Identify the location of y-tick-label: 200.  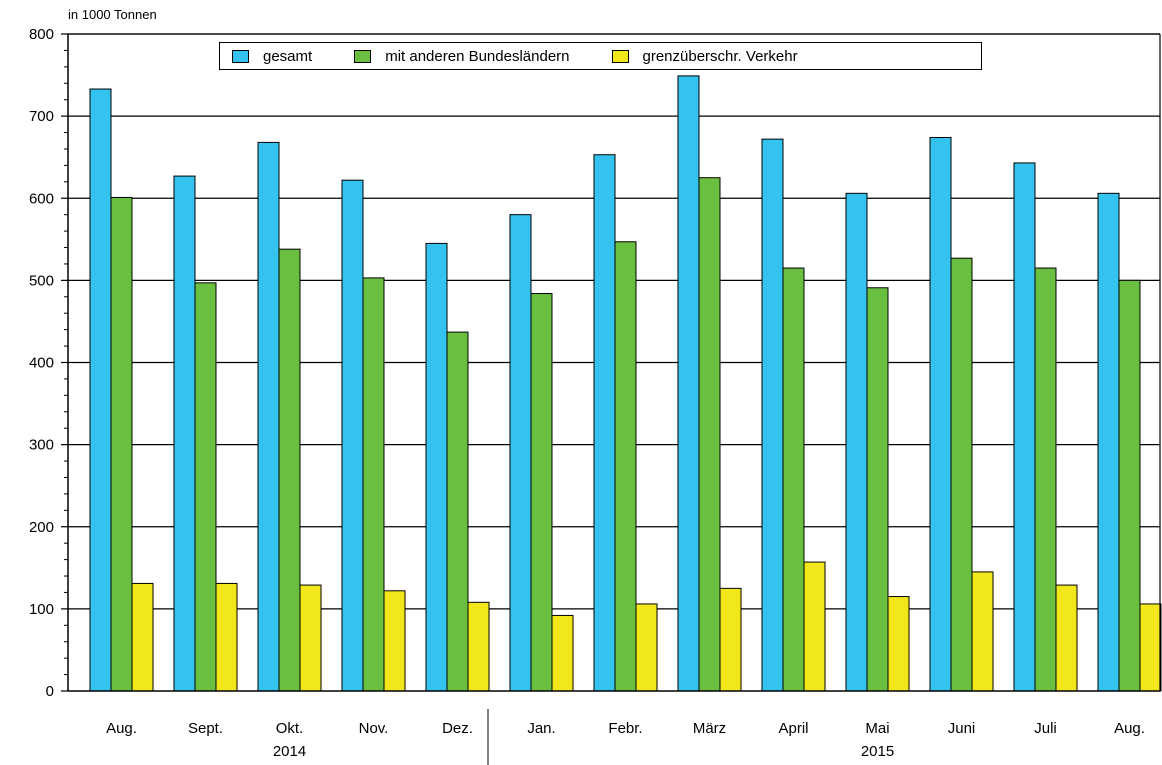
(41, 527).